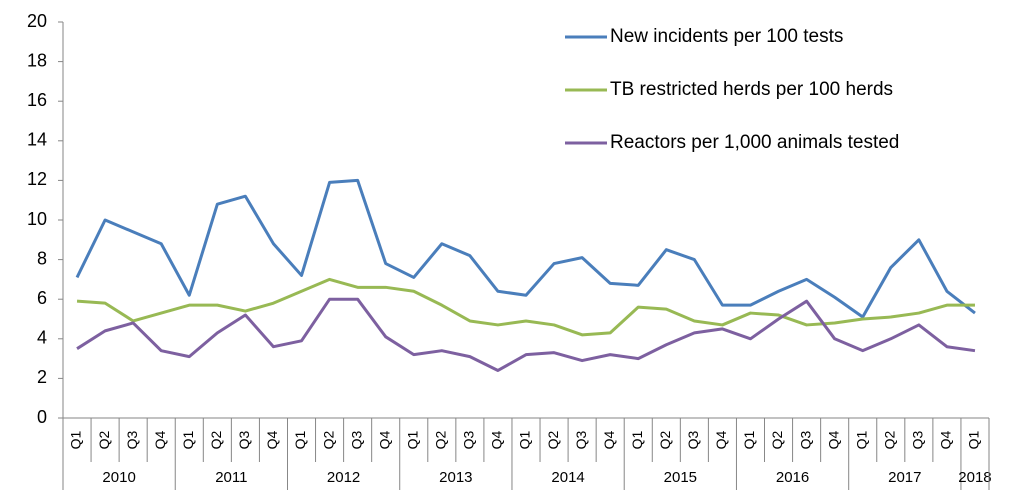  What do you see at coordinates (42, 258) in the screenshot?
I see `y-tick-label: 8` at bounding box center [42, 258].